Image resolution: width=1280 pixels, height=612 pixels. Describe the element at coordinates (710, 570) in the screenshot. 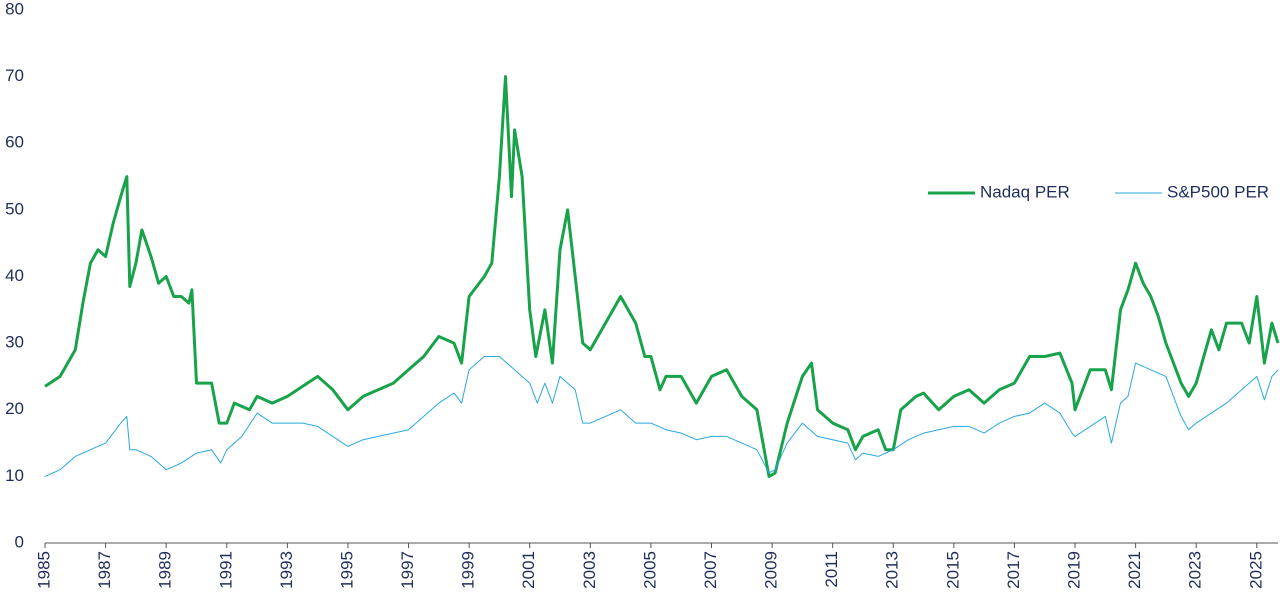

I see `x-tick-label: 2007` at that location.